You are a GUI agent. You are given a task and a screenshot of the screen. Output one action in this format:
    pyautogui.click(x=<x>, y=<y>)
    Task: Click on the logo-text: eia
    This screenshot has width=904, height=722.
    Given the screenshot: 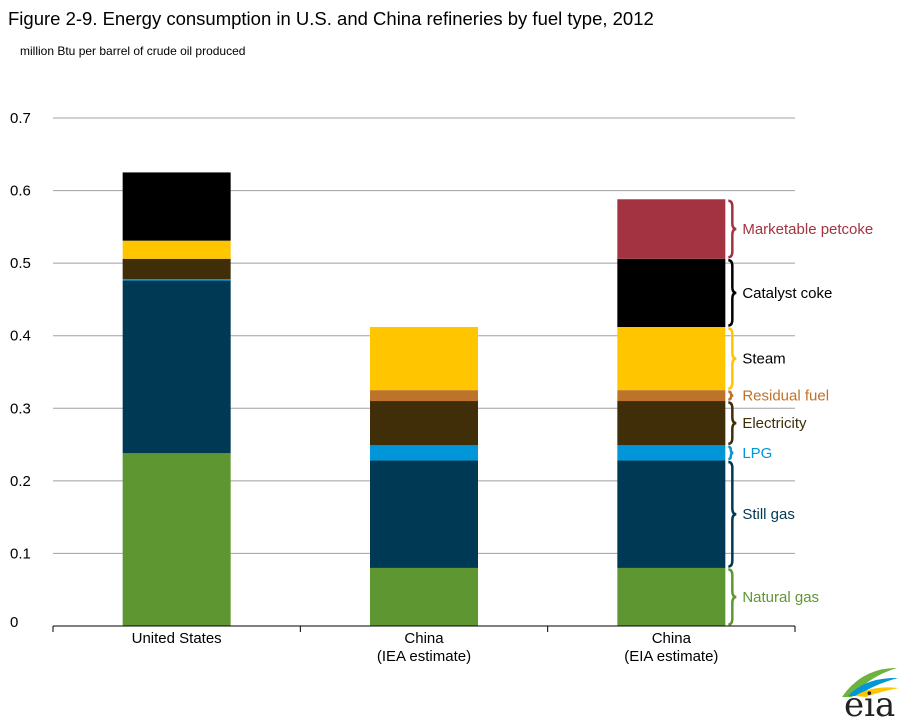 What is the action you would take?
    pyautogui.click(x=869, y=703)
    